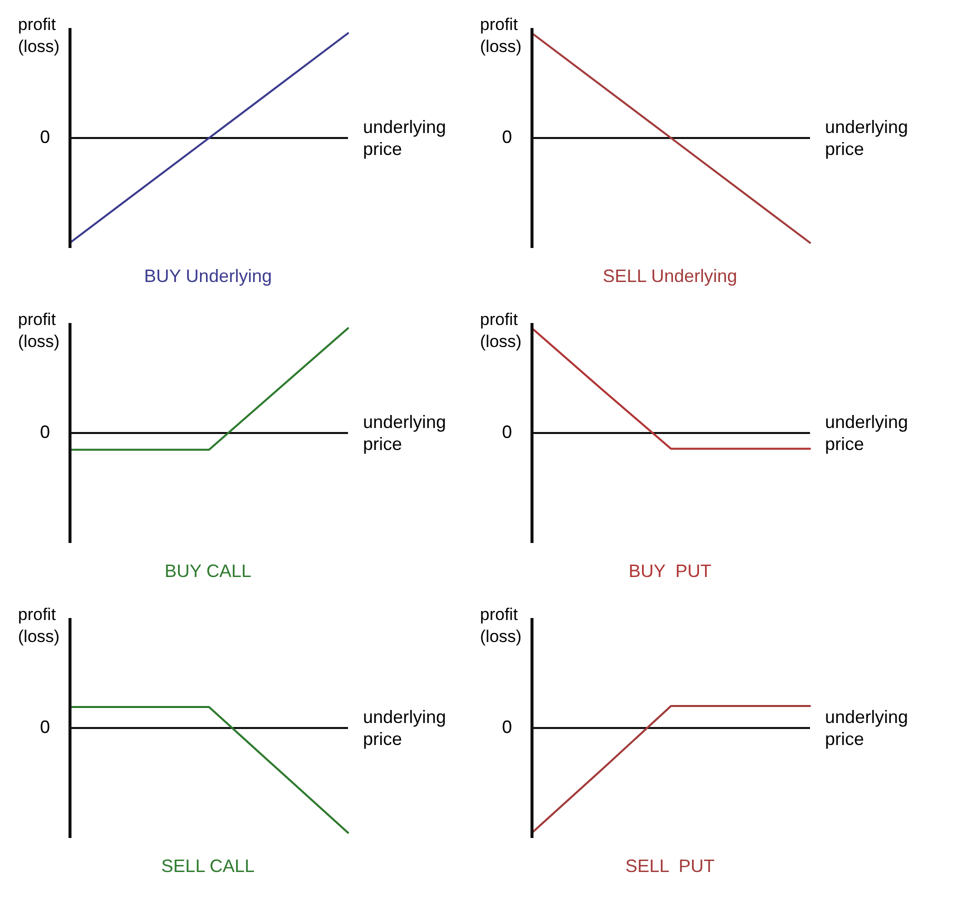 The image size is (977, 910). What do you see at coordinates (670, 866) in the screenshot?
I see `text: SELL PUT` at bounding box center [670, 866].